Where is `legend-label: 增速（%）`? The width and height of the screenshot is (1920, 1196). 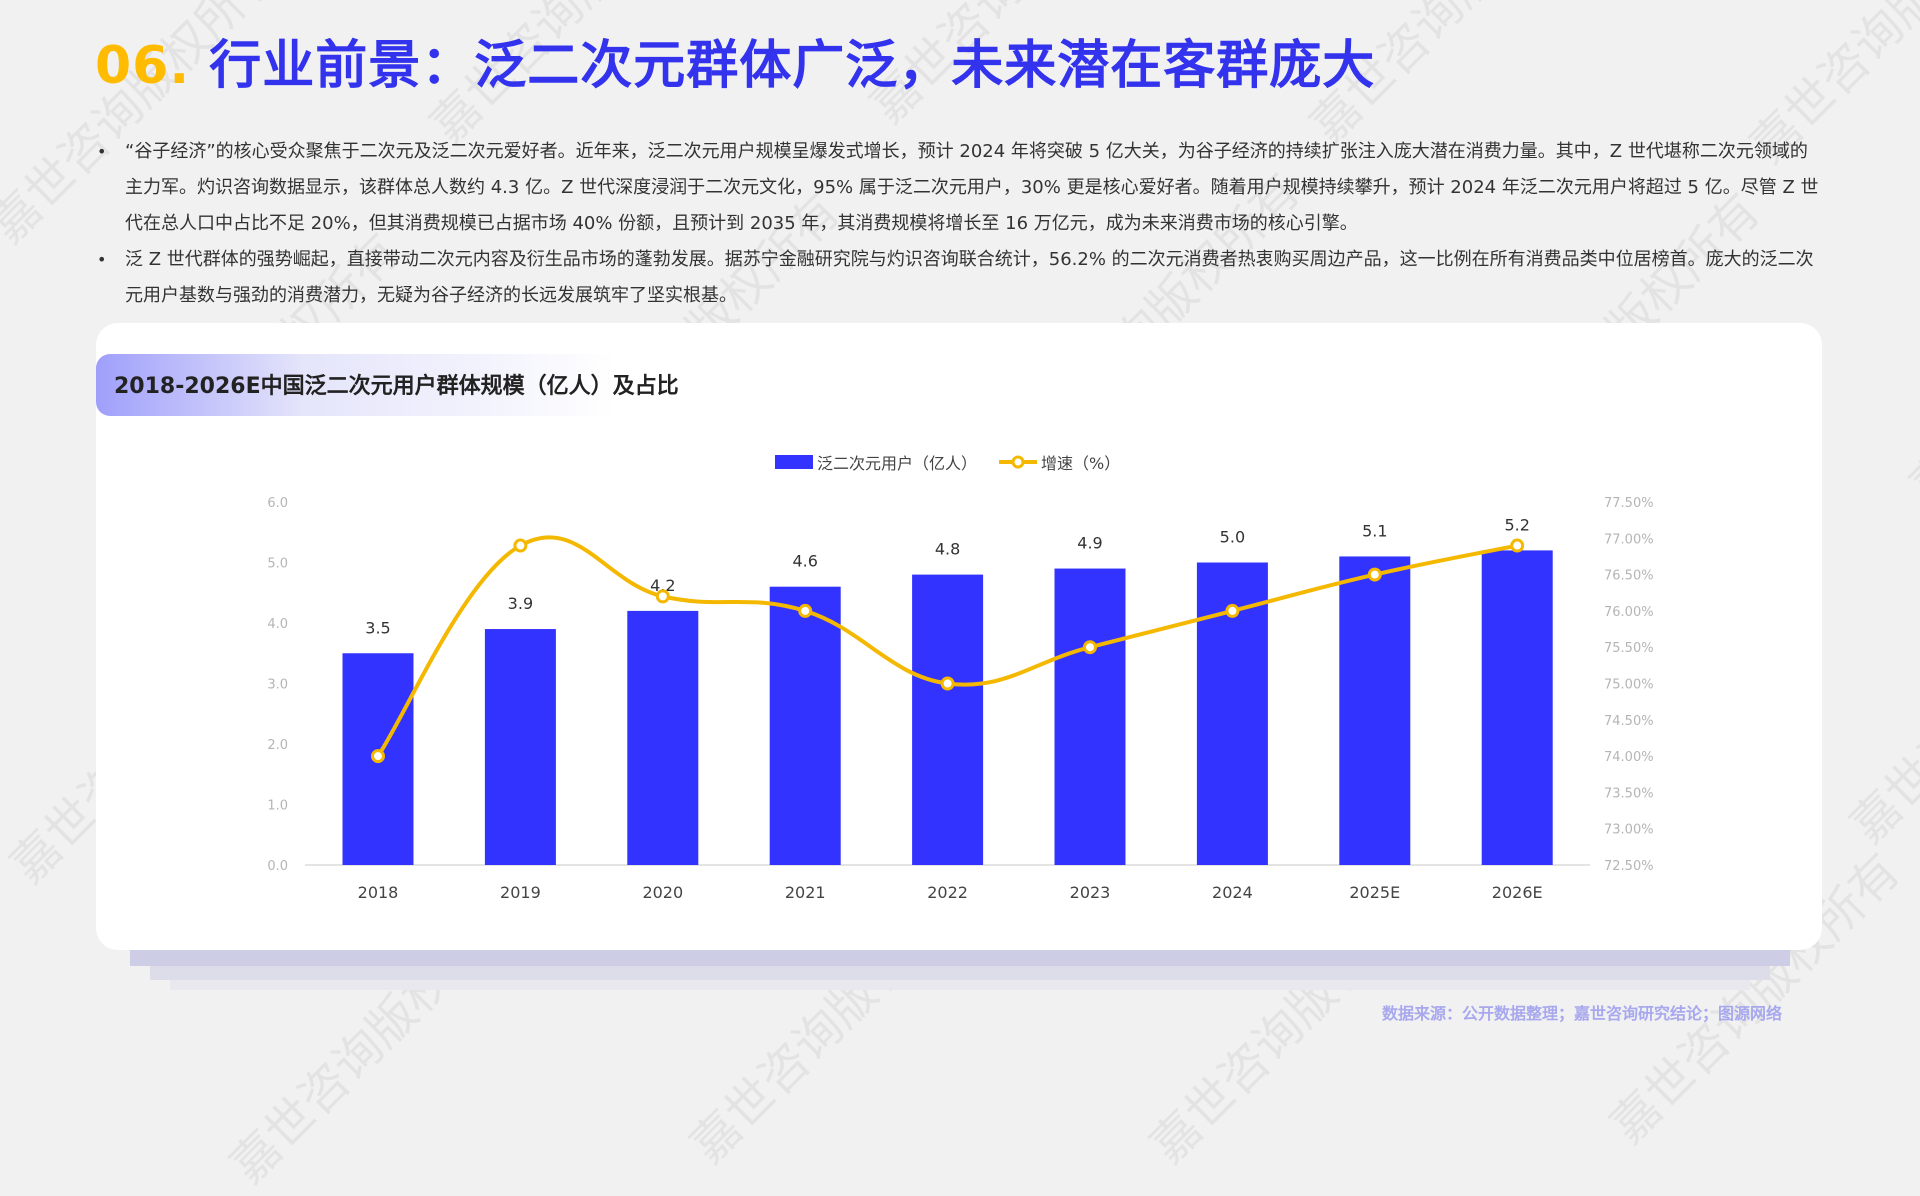 legend-label: 增速（%） is located at coordinates (1081, 463).